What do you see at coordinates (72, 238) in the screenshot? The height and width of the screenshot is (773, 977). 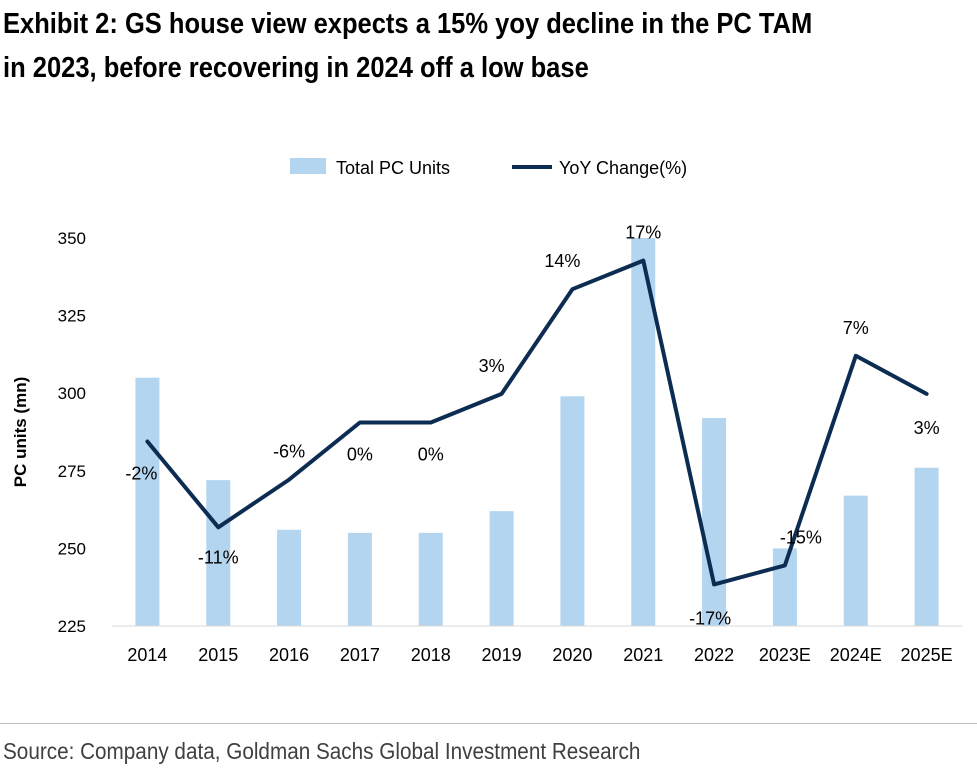 I see `y-tick-label: 350` at bounding box center [72, 238].